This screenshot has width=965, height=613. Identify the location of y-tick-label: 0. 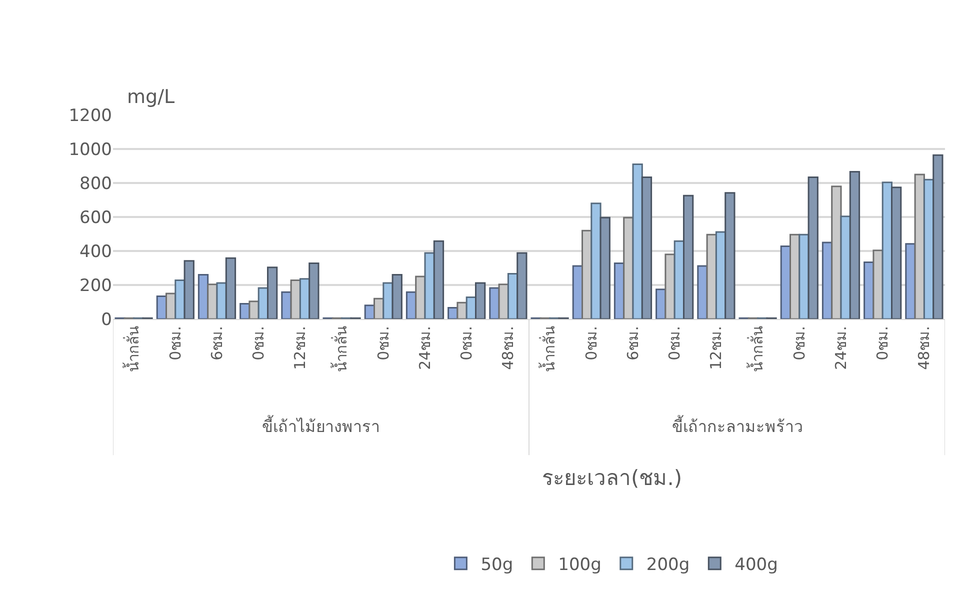
(106, 320).